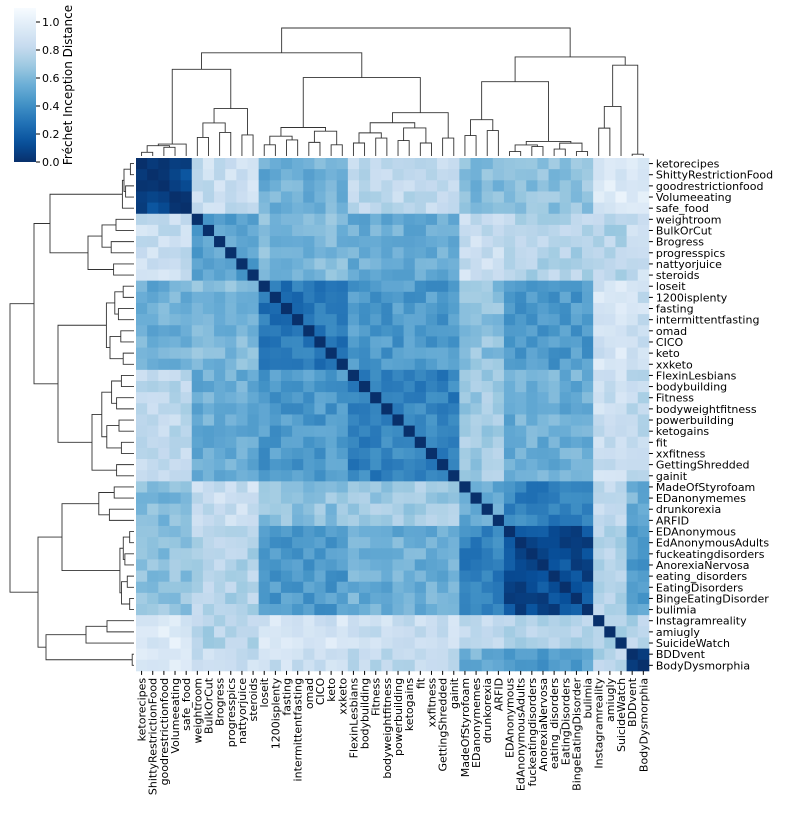 The width and height of the screenshot is (797, 817). Describe the element at coordinates (682, 208) in the screenshot. I see `row-label: safe_food` at that location.